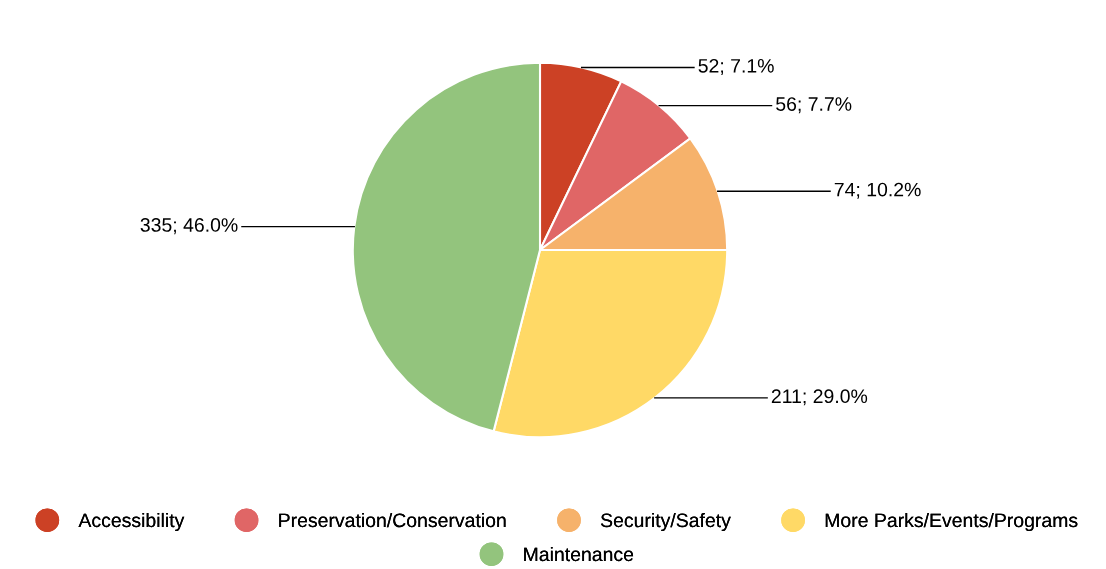 This screenshot has height=569, width=1106. I want to click on legend-label: Maintenance, so click(579, 554).